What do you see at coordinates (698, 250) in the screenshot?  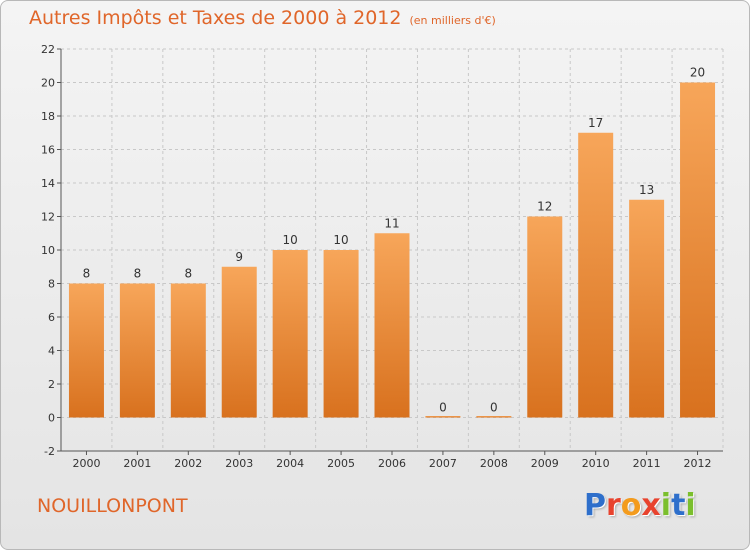 I see `bar-2012` at bounding box center [698, 250].